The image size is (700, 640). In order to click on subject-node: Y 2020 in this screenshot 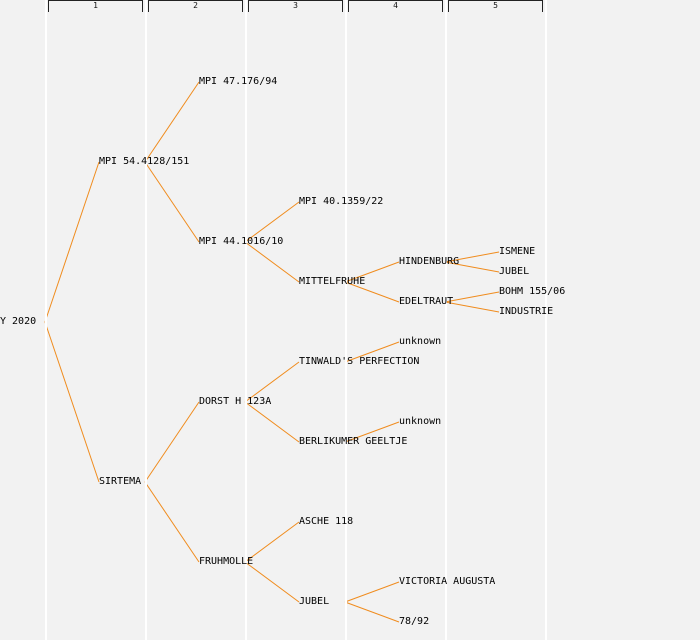, I will do `click(18, 321)`.